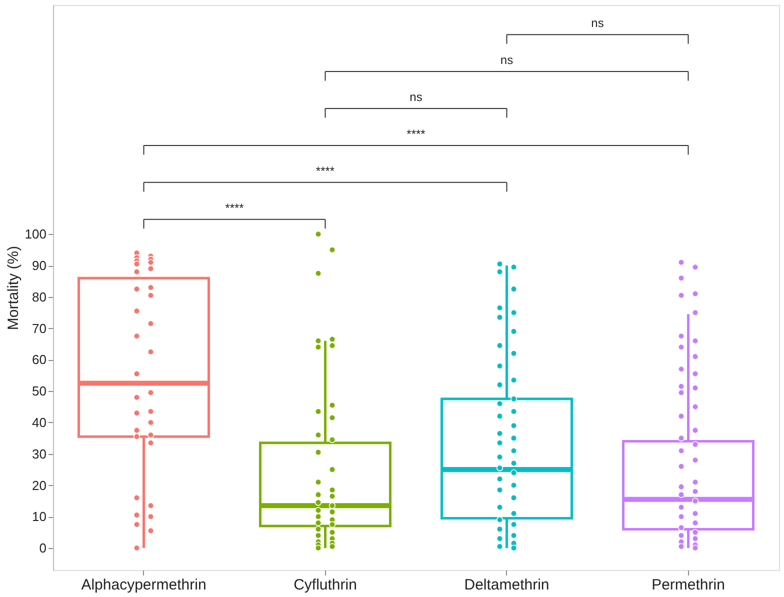 This screenshot has height=597, width=784. I want to click on y-tick-label: 80, so click(39, 296).